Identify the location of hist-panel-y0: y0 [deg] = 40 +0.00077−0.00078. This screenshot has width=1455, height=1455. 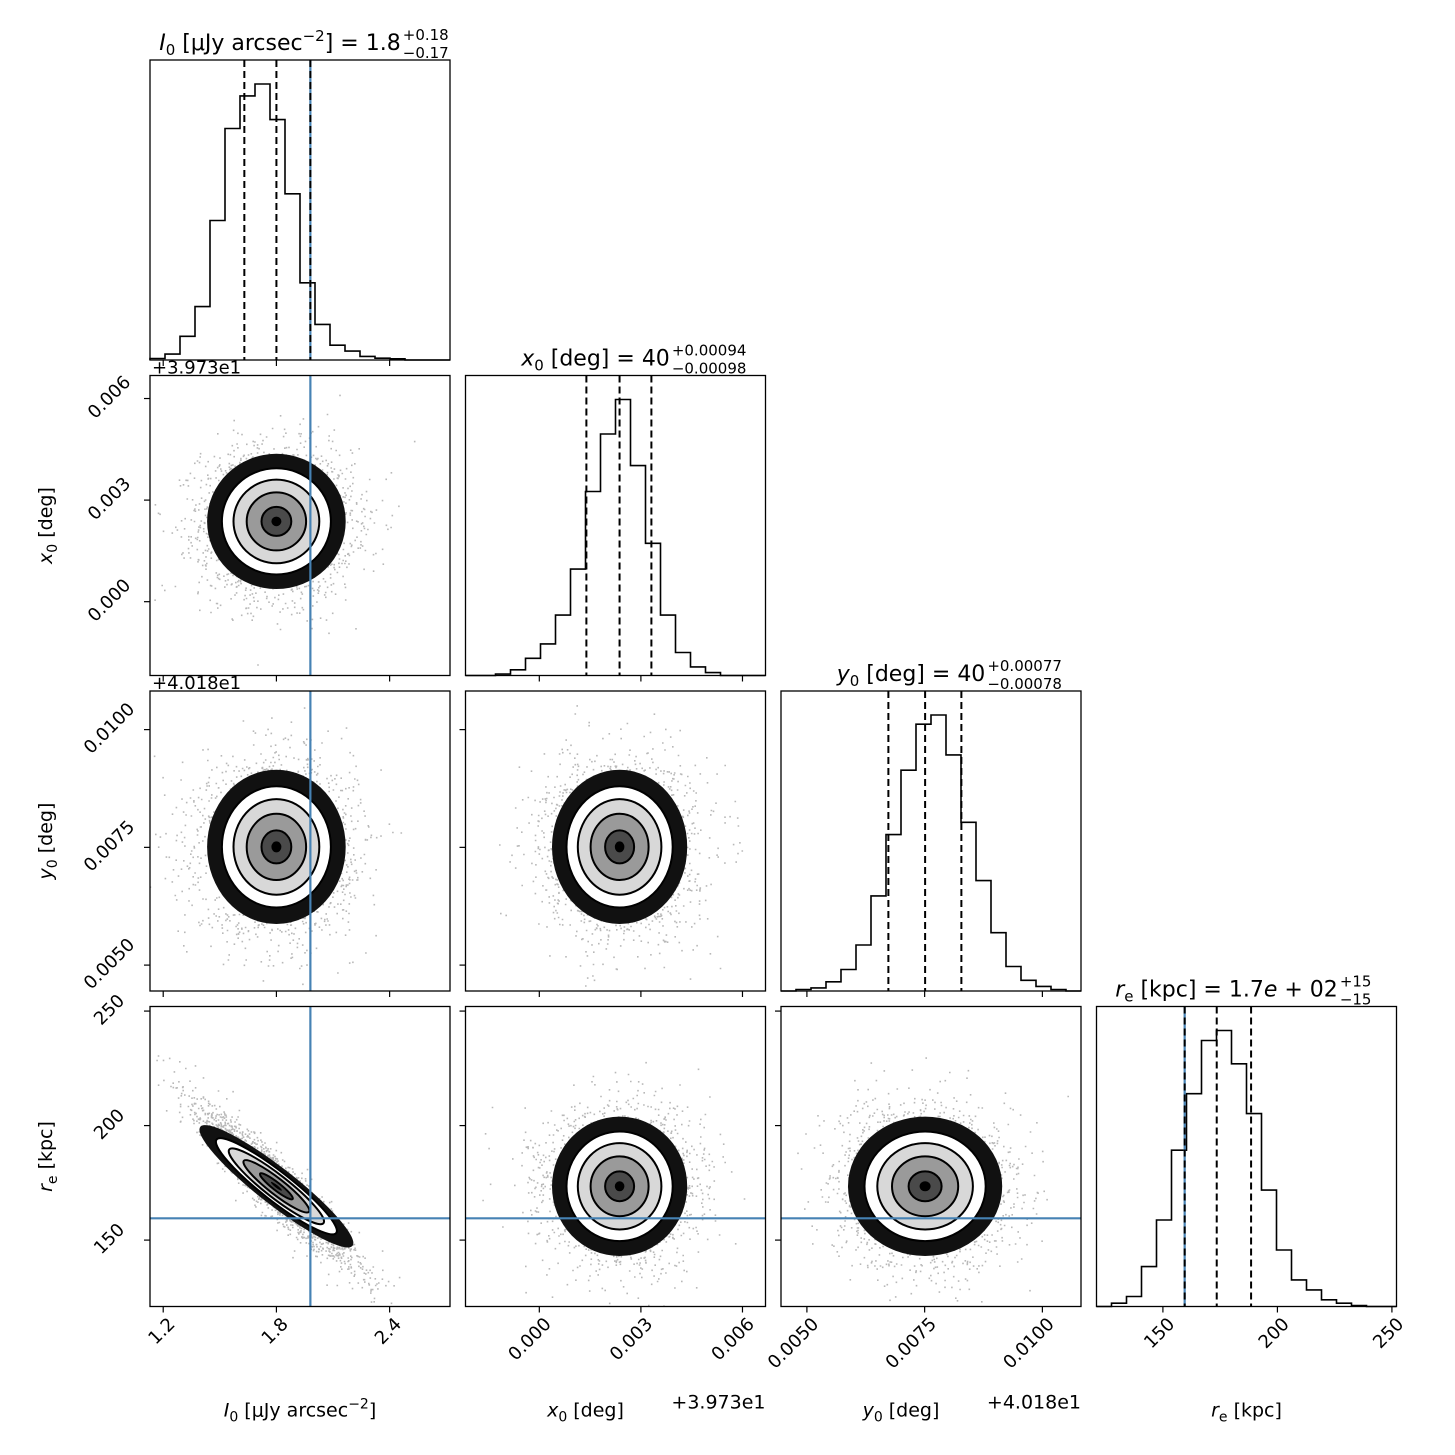
(931, 824).